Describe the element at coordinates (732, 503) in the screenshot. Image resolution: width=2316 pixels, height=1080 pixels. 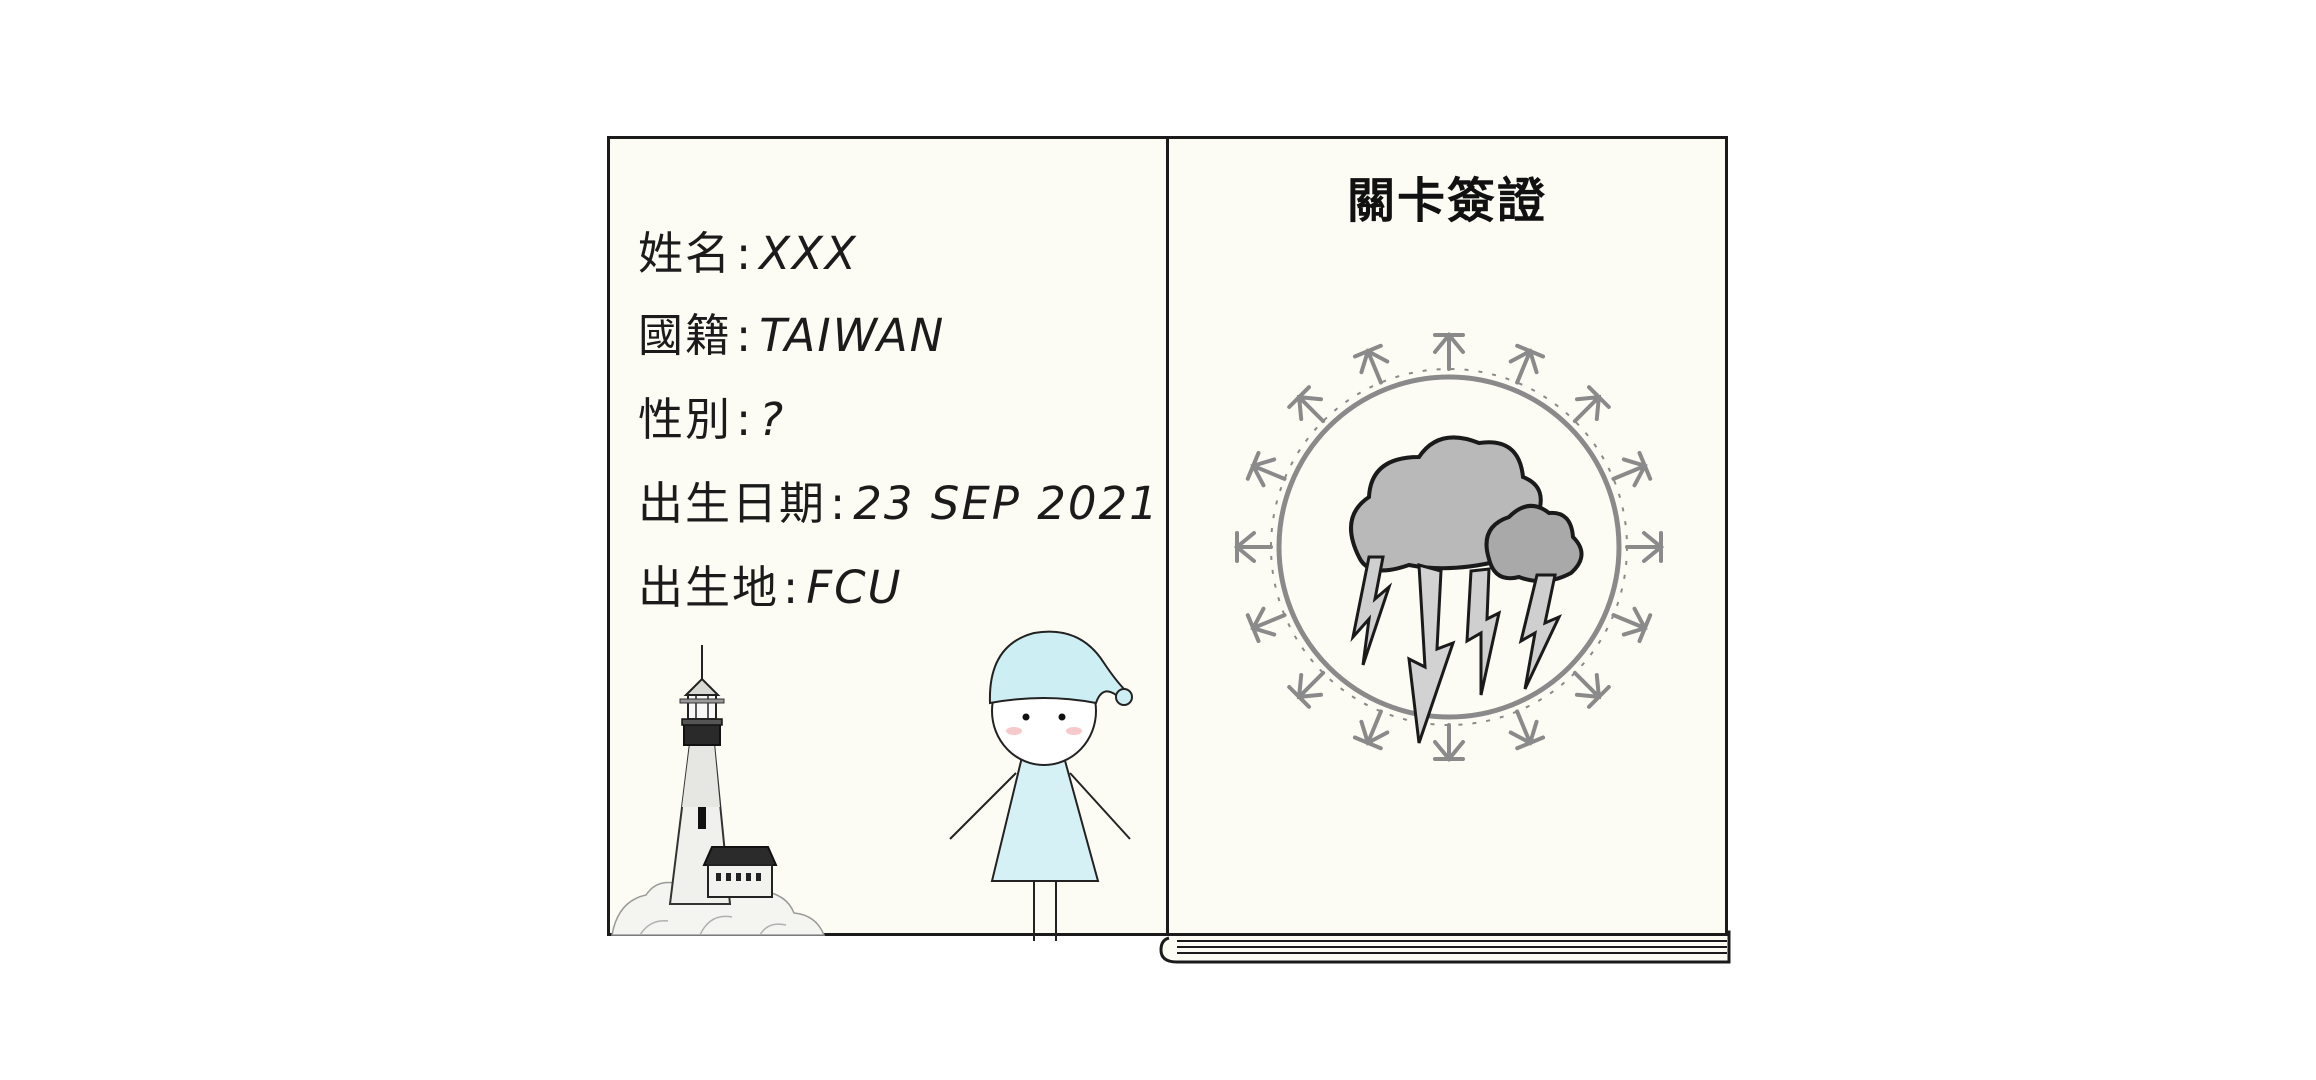
I see `field-birth-date-label: 出生日期` at that location.